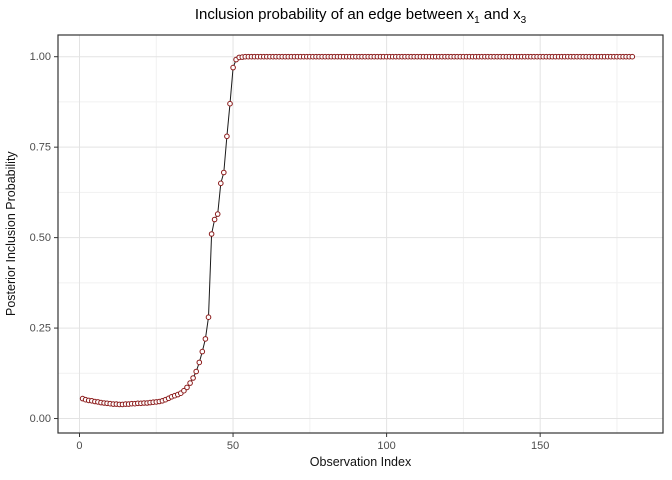 This screenshot has width=672, height=480. I want to click on x-tick-label: 100, so click(386, 446).